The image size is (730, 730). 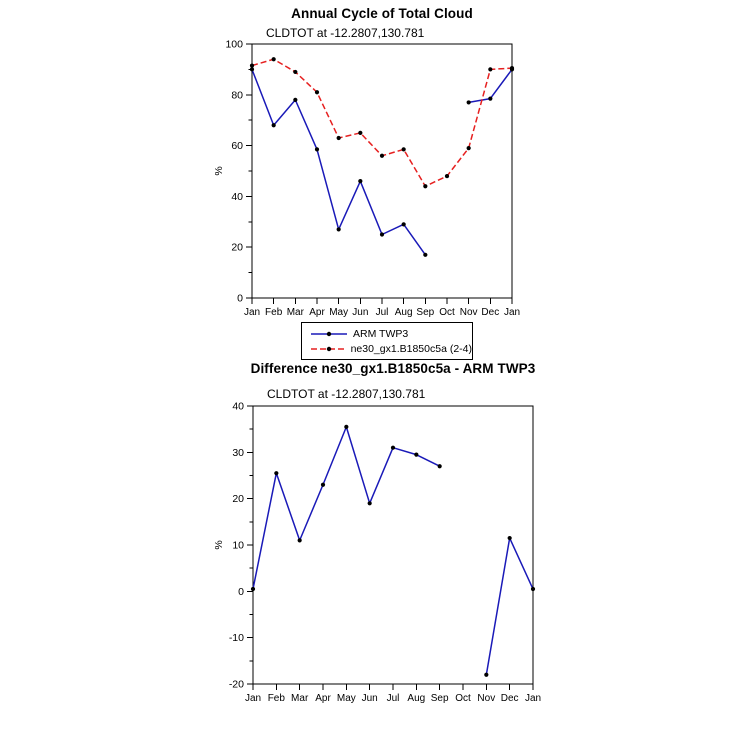 I want to click on bottom-chart-title: Difference ne30_gx1.B1850c5a - ARM TWP3, so click(x=393, y=368).